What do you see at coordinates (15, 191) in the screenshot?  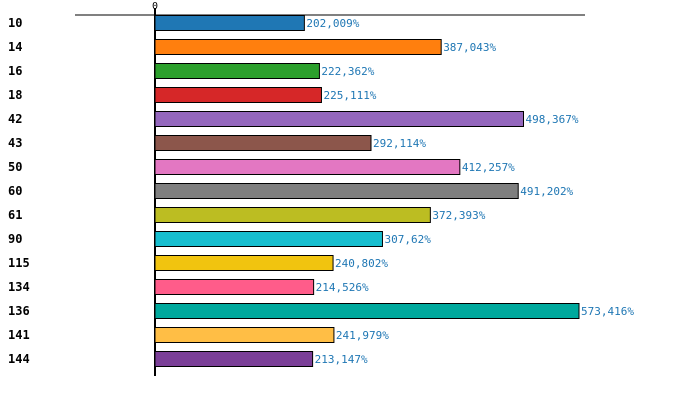 I see `category-label: 60` at bounding box center [15, 191].